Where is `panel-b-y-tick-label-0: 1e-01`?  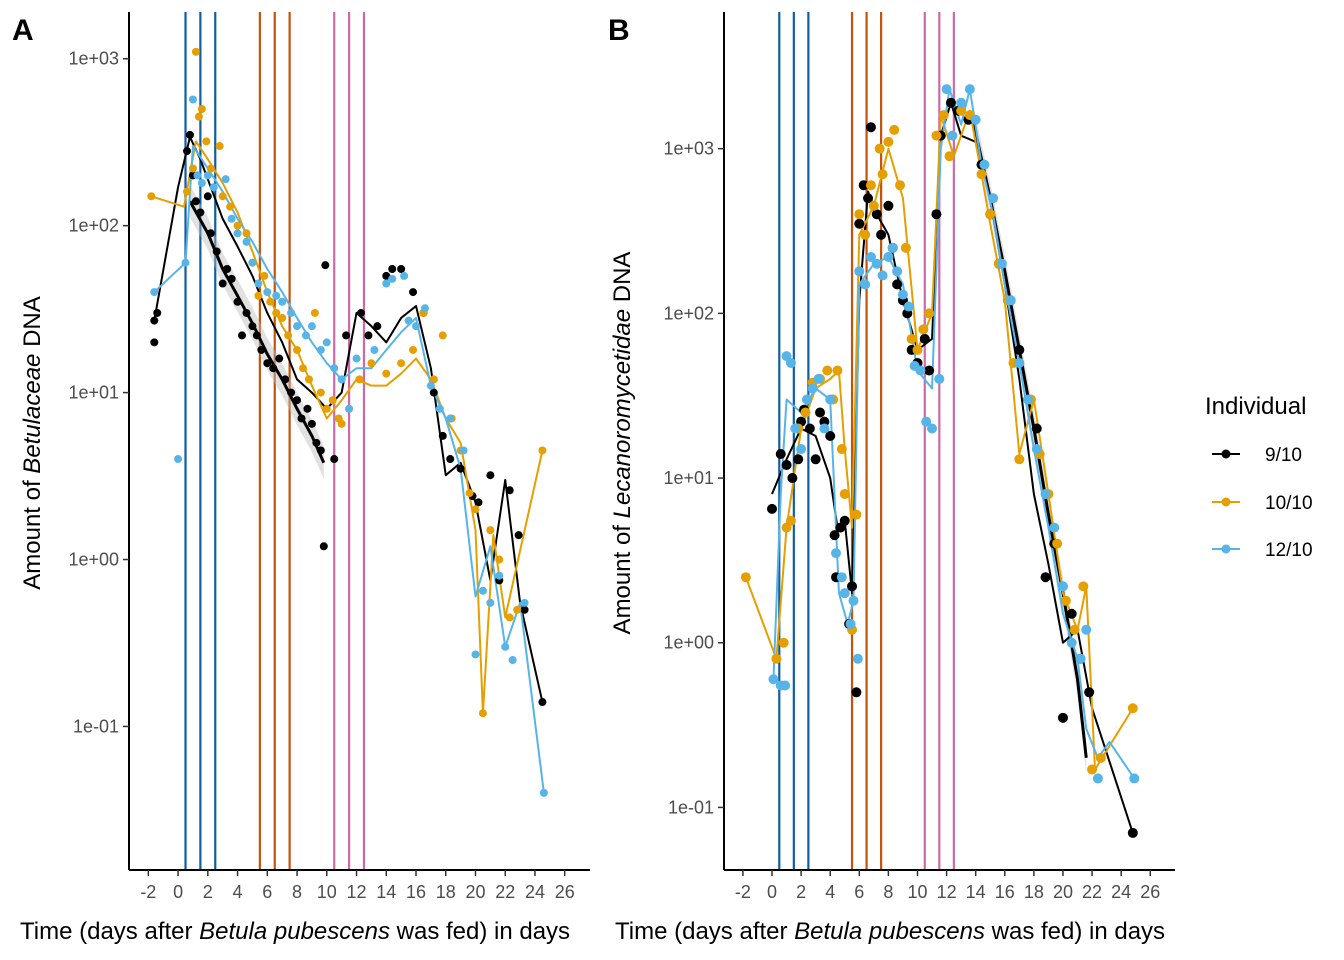 panel-b-y-tick-label-0: 1e-01 is located at coordinates (691, 807).